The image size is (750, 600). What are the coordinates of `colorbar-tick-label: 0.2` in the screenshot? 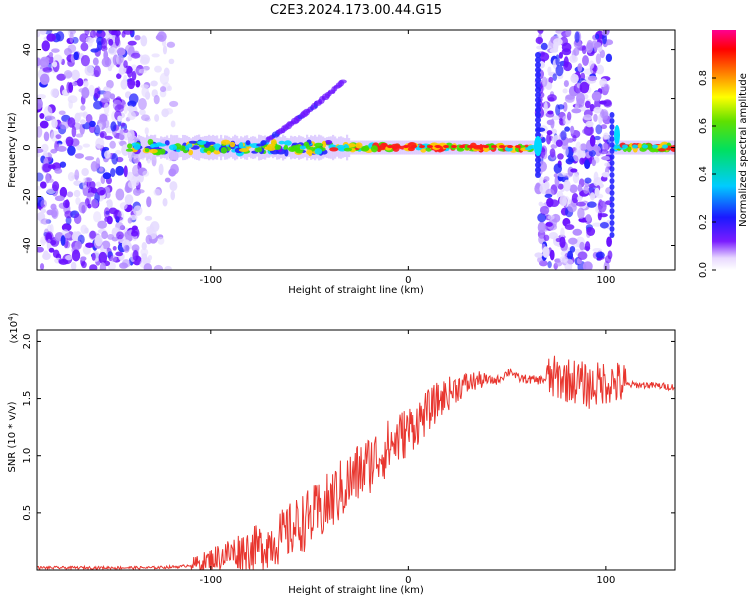 It's located at (703, 222).